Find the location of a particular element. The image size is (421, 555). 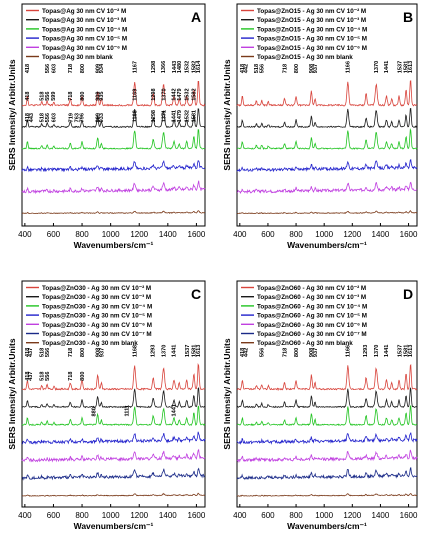

legend-entry: Topas@ZnO15 - Ag 30 nm CV 10⁻⁶ M is located at coordinates (312, 48).